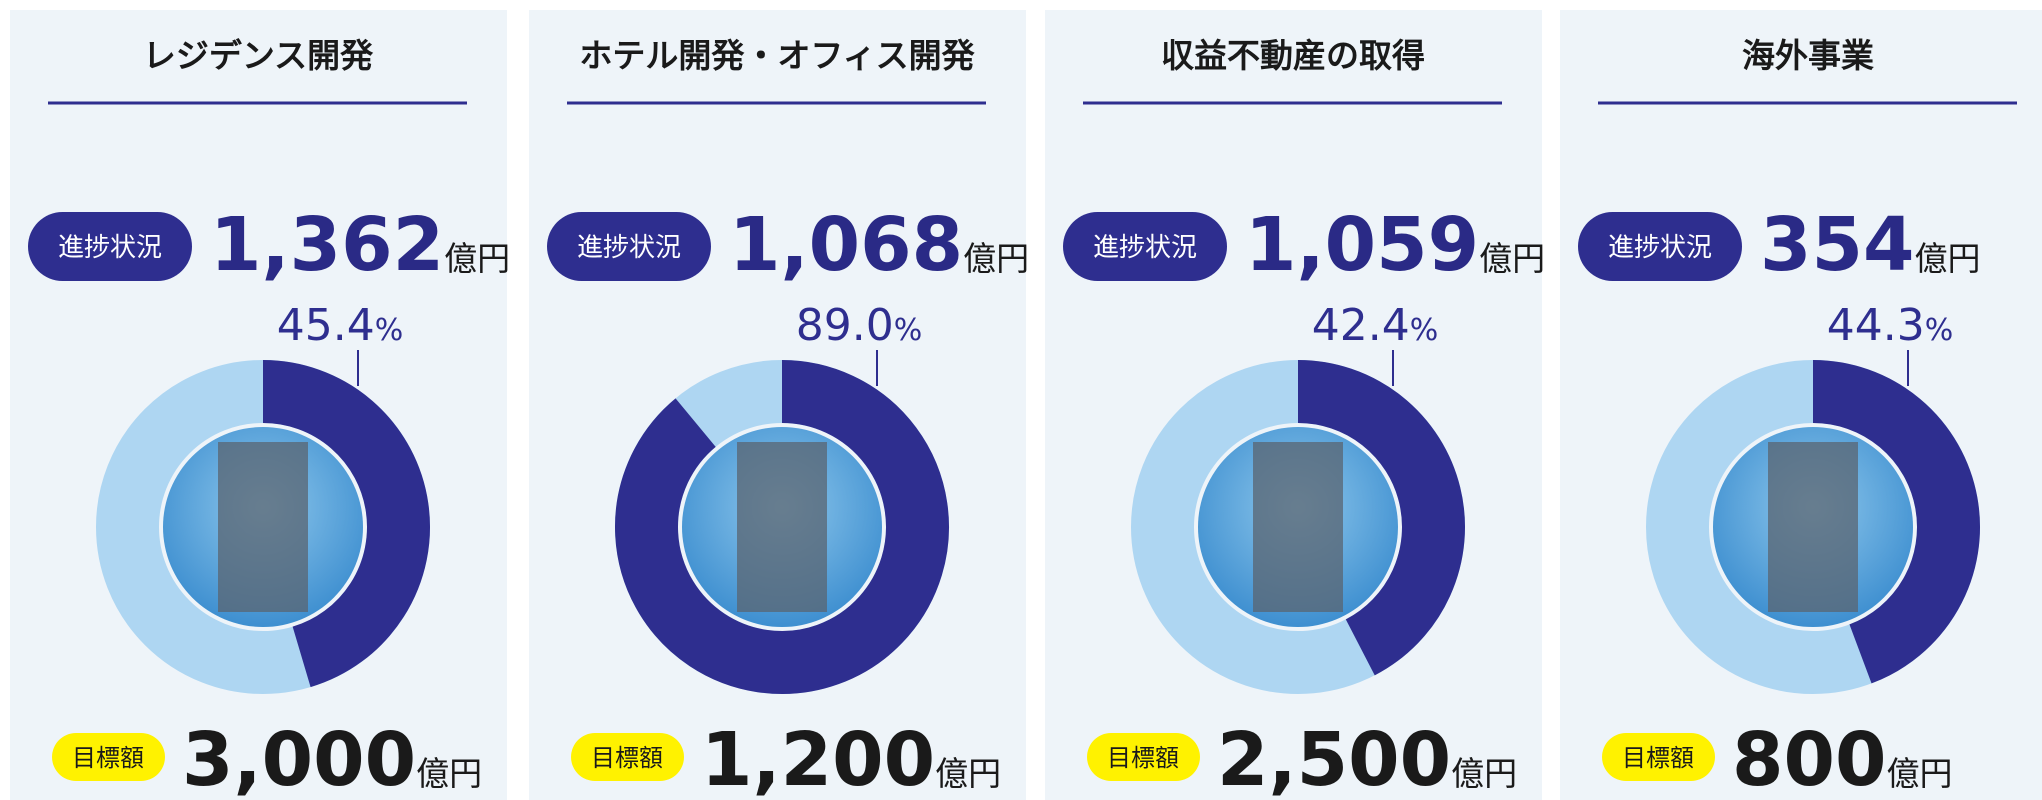 Image resolution: width=2042 pixels, height=800 pixels. Describe the element at coordinates (1362, 245) in the screenshot. I see `progress-value: 1,059` at that location.